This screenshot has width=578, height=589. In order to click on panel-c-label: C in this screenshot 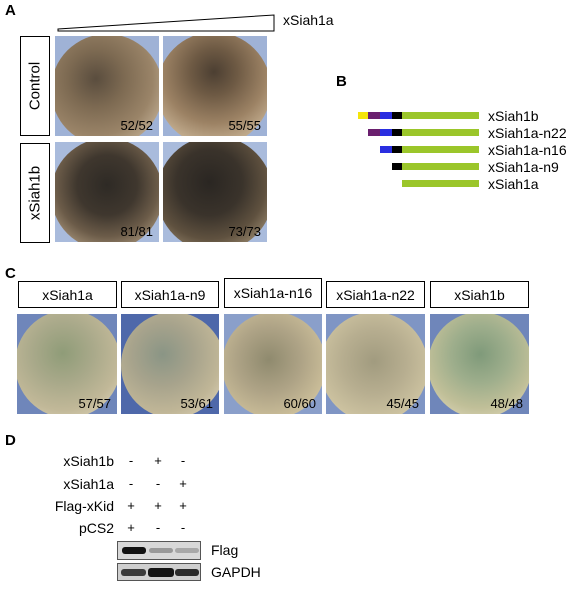, I will do `click(10, 273)`.